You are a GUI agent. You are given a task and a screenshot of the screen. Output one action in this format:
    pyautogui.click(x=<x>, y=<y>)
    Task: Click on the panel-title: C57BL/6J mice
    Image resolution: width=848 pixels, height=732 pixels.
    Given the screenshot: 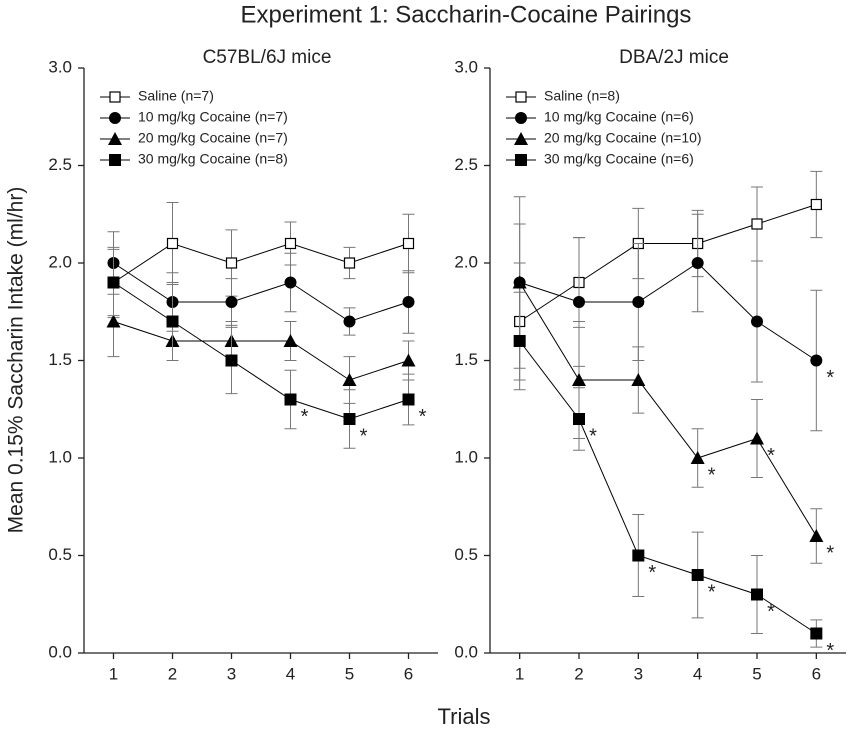 What is the action you would take?
    pyautogui.click(x=267, y=57)
    